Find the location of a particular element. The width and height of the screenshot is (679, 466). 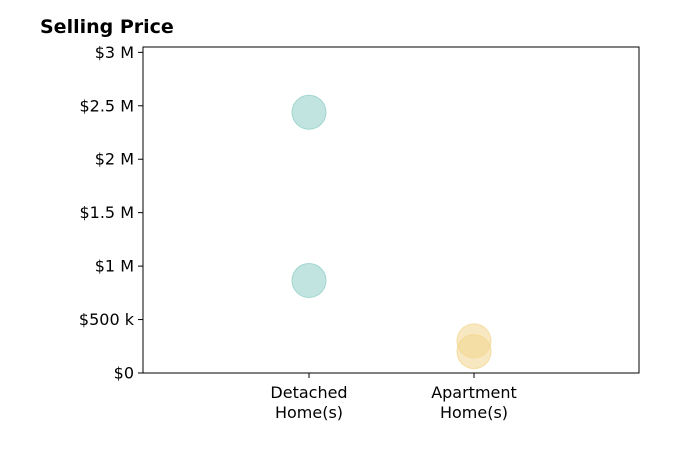

x-tick-label: Apartment Home(s) is located at coordinates (474, 402).